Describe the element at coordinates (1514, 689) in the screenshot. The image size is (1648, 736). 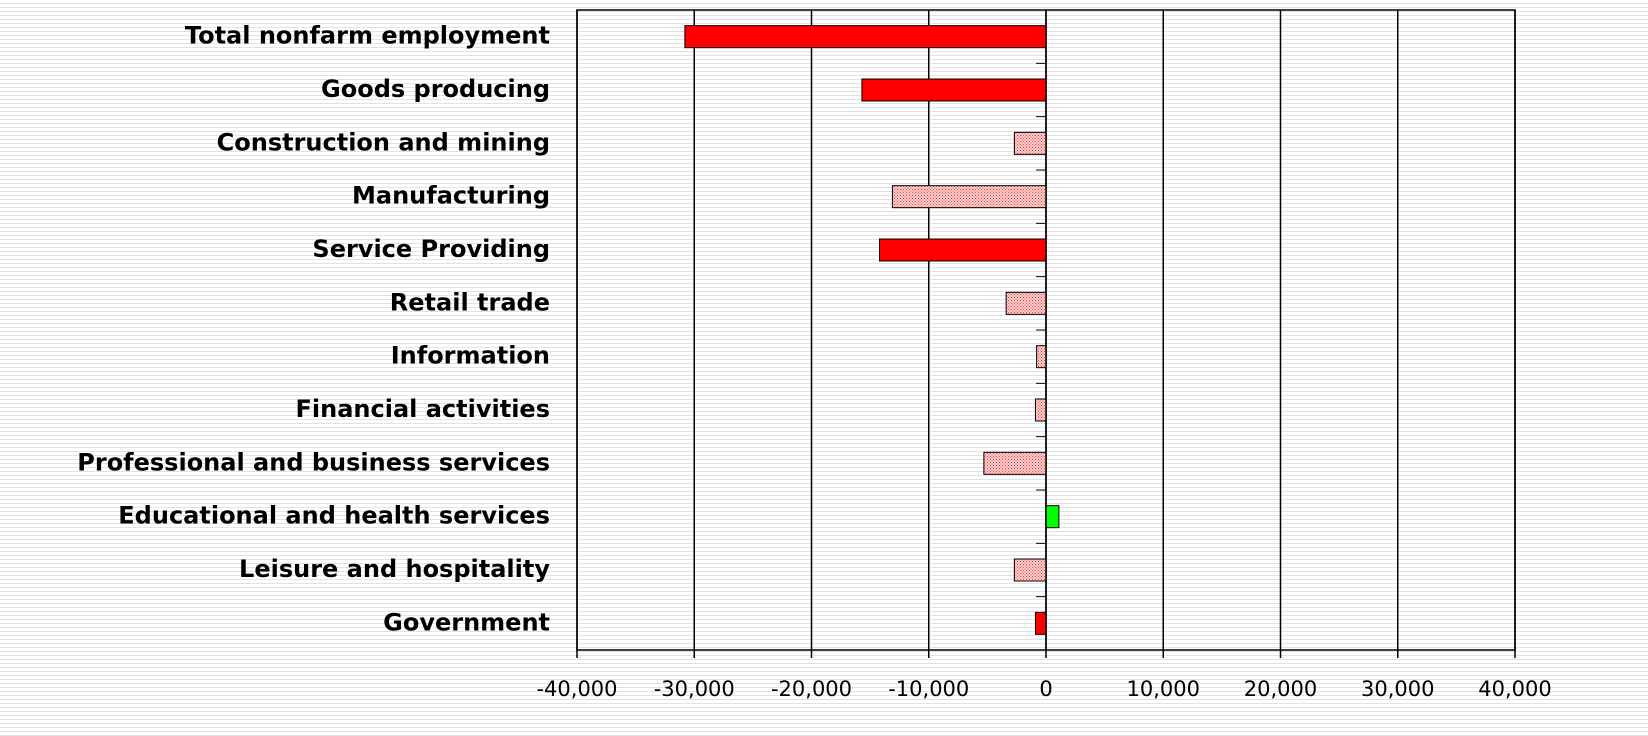
I see `x-tick-label: 40,000` at that location.